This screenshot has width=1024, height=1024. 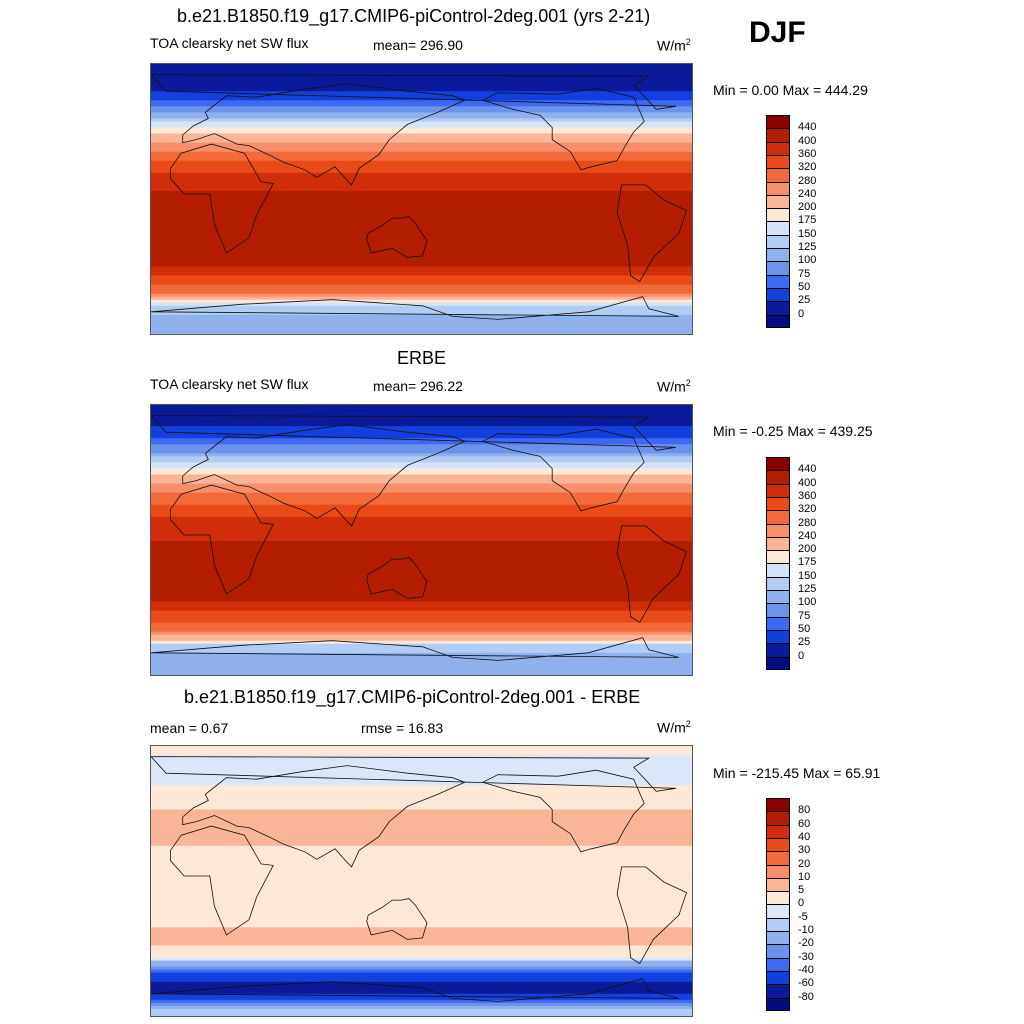 What do you see at coordinates (804, 823) in the screenshot?
I see `colorbar-tick-label: 60` at bounding box center [804, 823].